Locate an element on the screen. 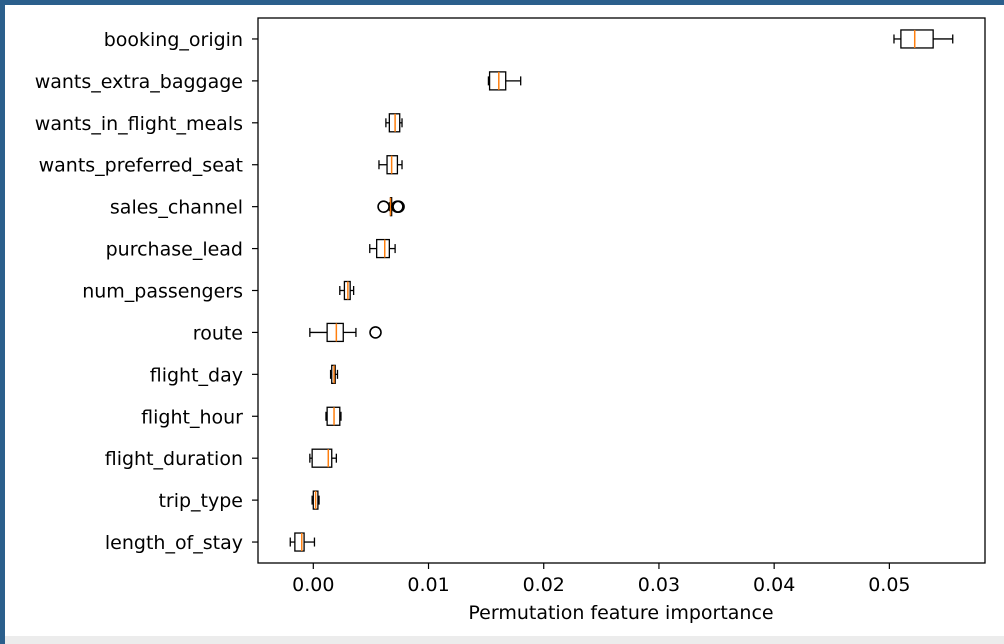  x-tick-label: 0.05 is located at coordinates (889, 585).